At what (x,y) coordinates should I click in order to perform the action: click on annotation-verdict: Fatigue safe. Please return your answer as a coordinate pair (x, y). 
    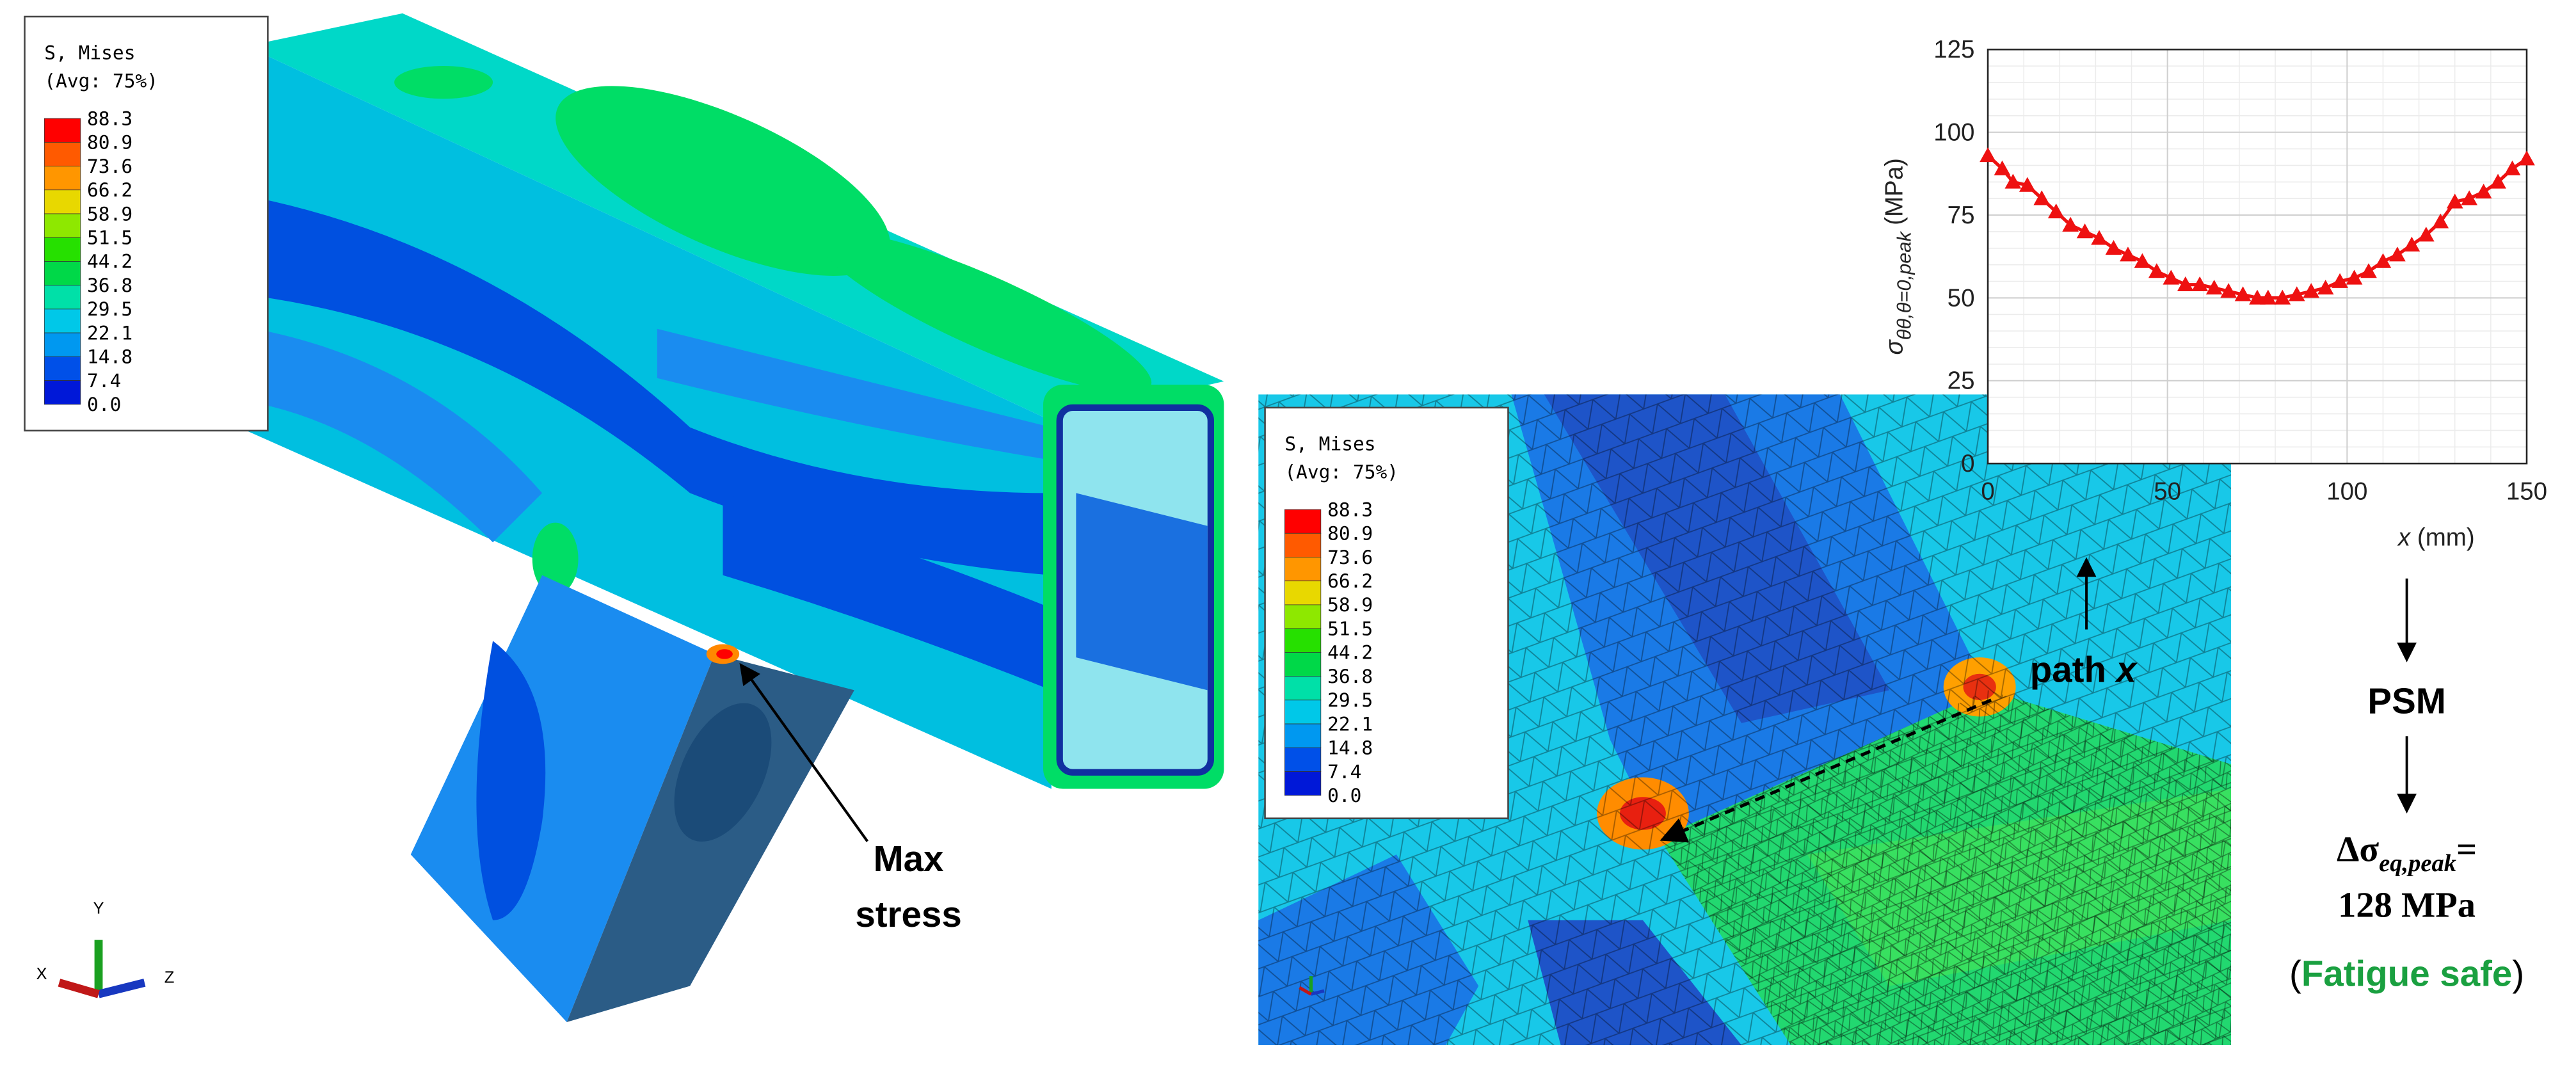
    Looking at the image, I should click on (2407, 973).